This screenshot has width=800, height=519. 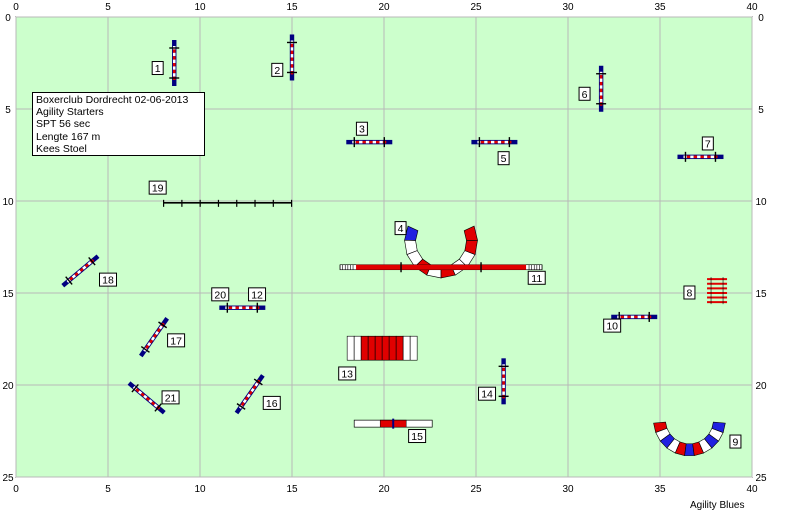 I want to click on y-tick-label-left: 5, so click(x=8, y=110).